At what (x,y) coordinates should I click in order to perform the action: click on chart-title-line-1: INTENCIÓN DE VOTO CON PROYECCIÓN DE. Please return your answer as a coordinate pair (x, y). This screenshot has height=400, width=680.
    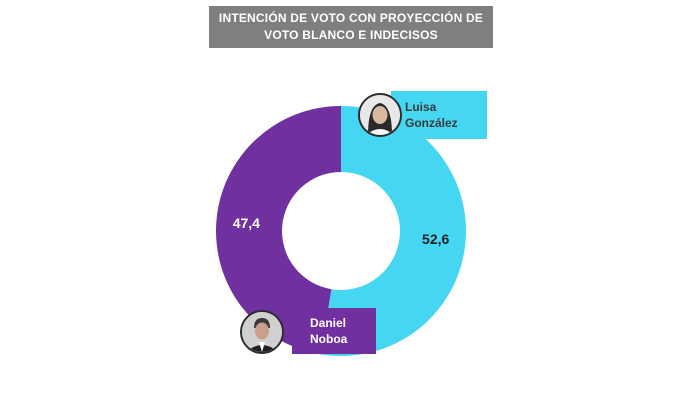
    Looking at the image, I should click on (351, 18).